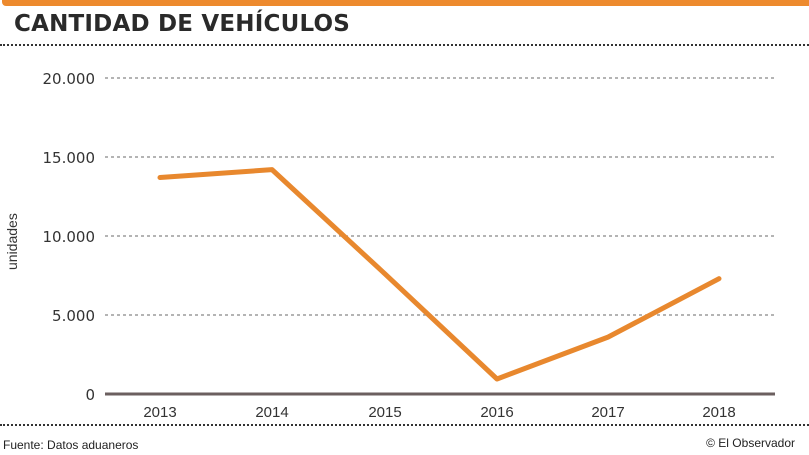  Describe the element at coordinates (718, 412) in the screenshot. I see `x-tick-label: 2018` at that location.